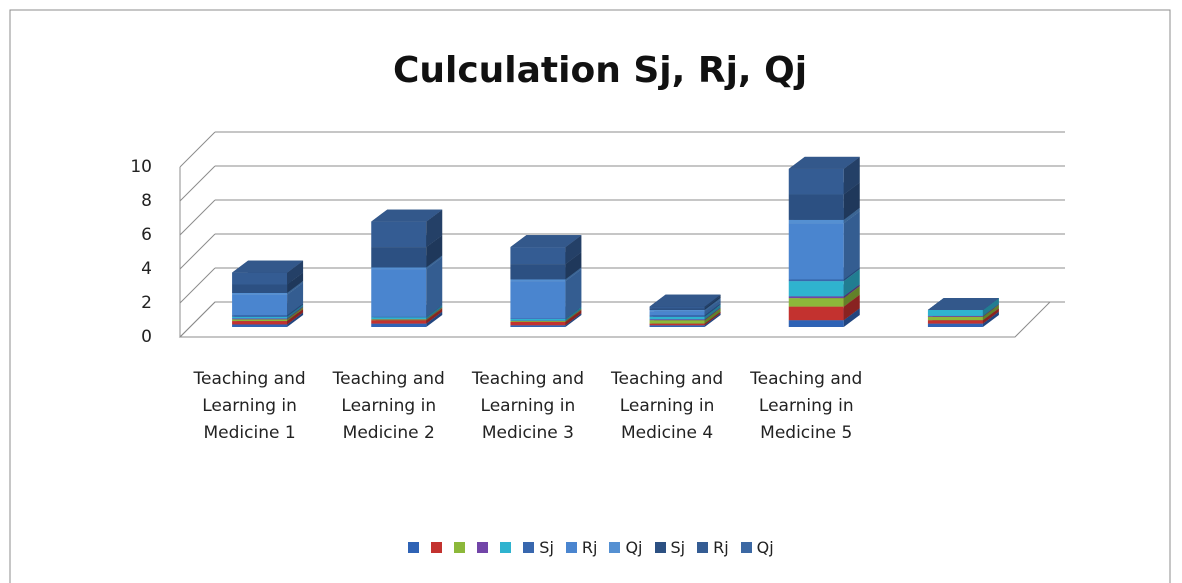  What do you see at coordinates (388, 406) in the screenshot?
I see `x-tick-label: Teaching and Learning in Medicine 2` at bounding box center [388, 406].